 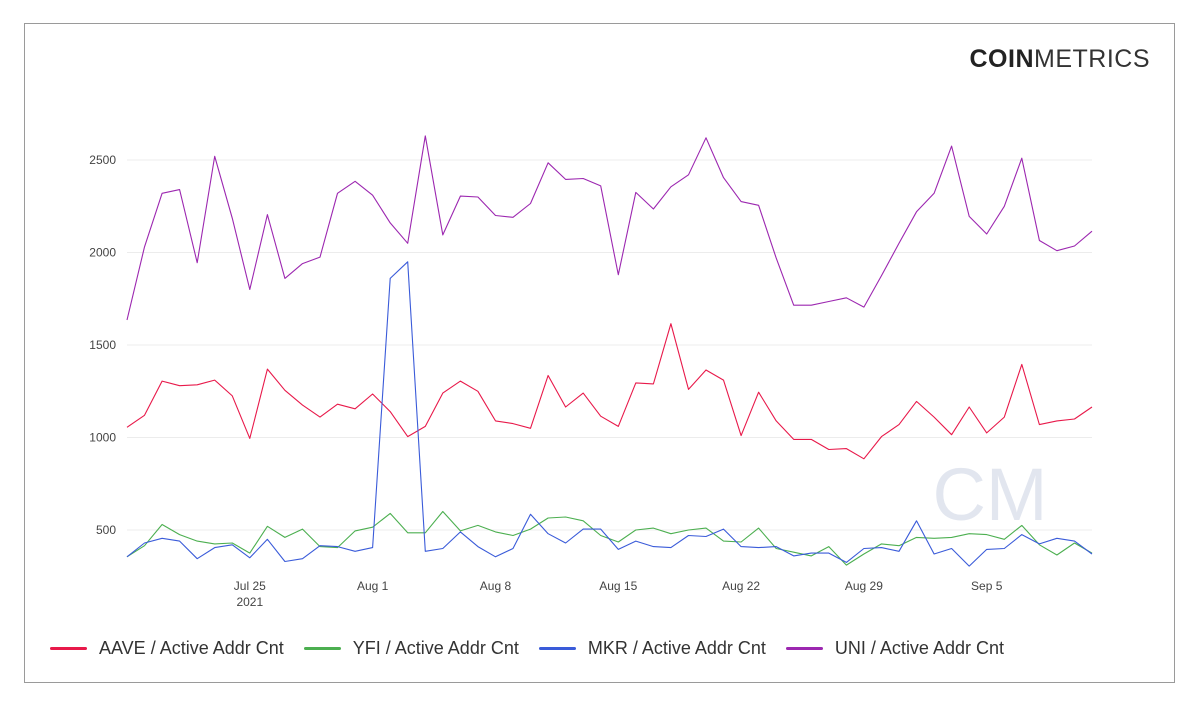 What do you see at coordinates (102, 253) in the screenshot?
I see `y-tick-label: 2000` at bounding box center [102, 253].